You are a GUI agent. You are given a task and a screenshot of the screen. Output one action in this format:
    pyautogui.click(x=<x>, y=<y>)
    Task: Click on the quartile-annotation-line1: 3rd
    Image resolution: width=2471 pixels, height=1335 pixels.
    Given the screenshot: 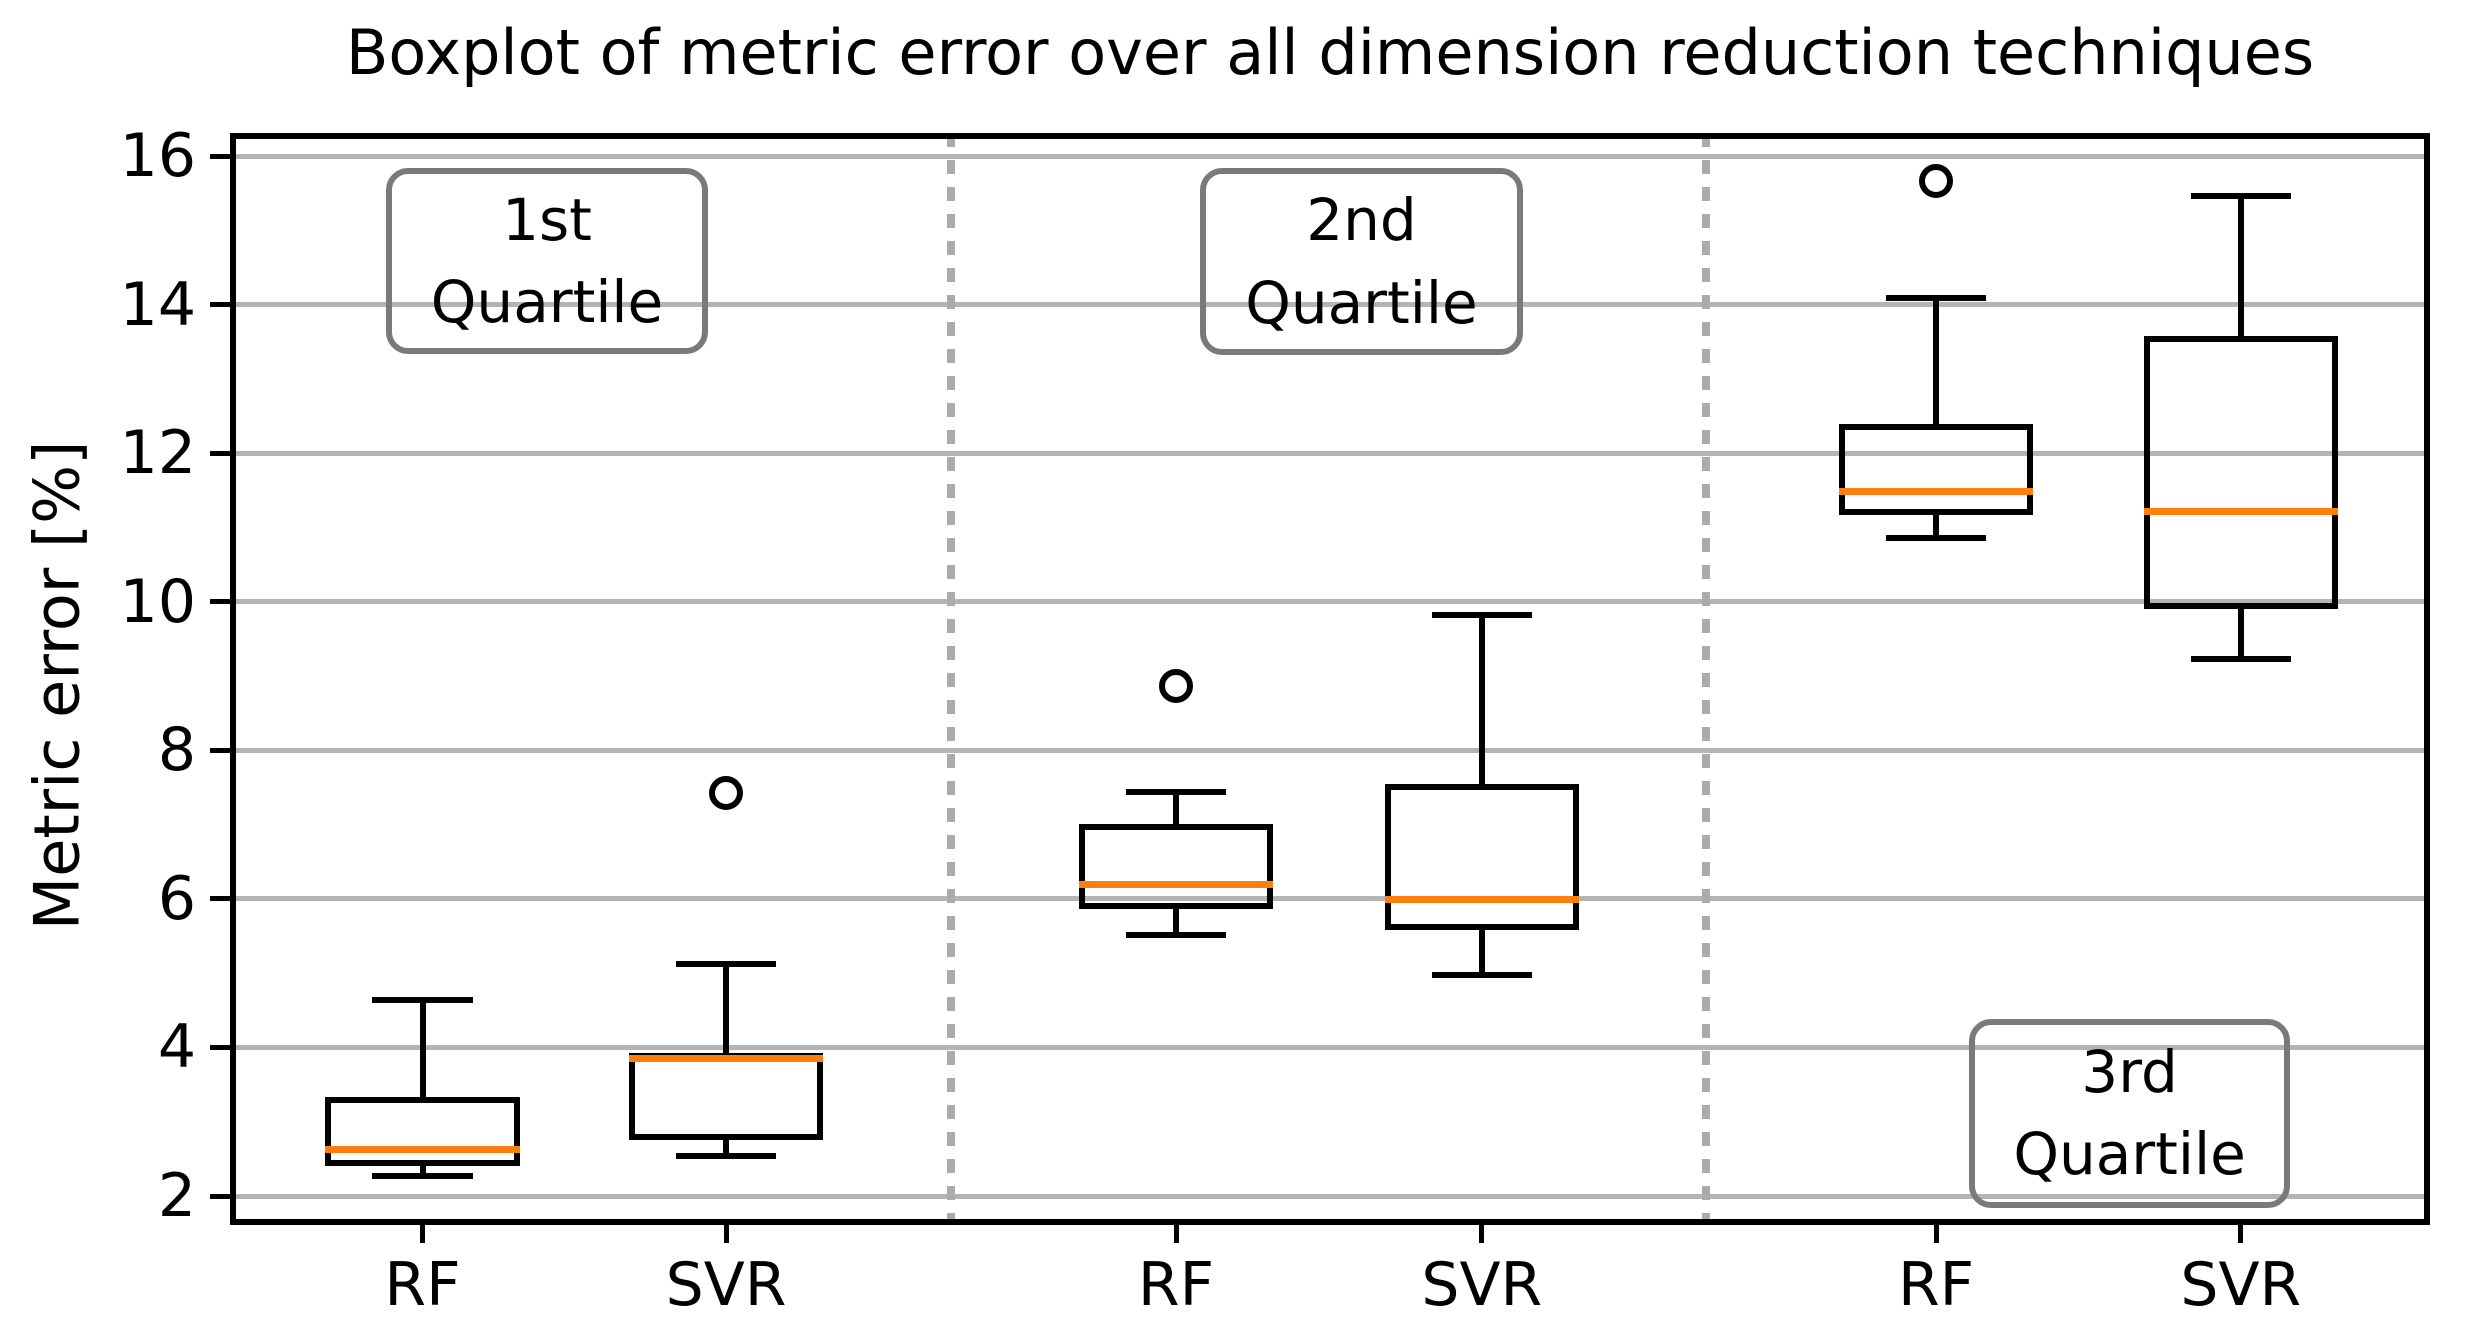 What is the action you would take?
    pyautogui.click(x=2129, y=1072)
    